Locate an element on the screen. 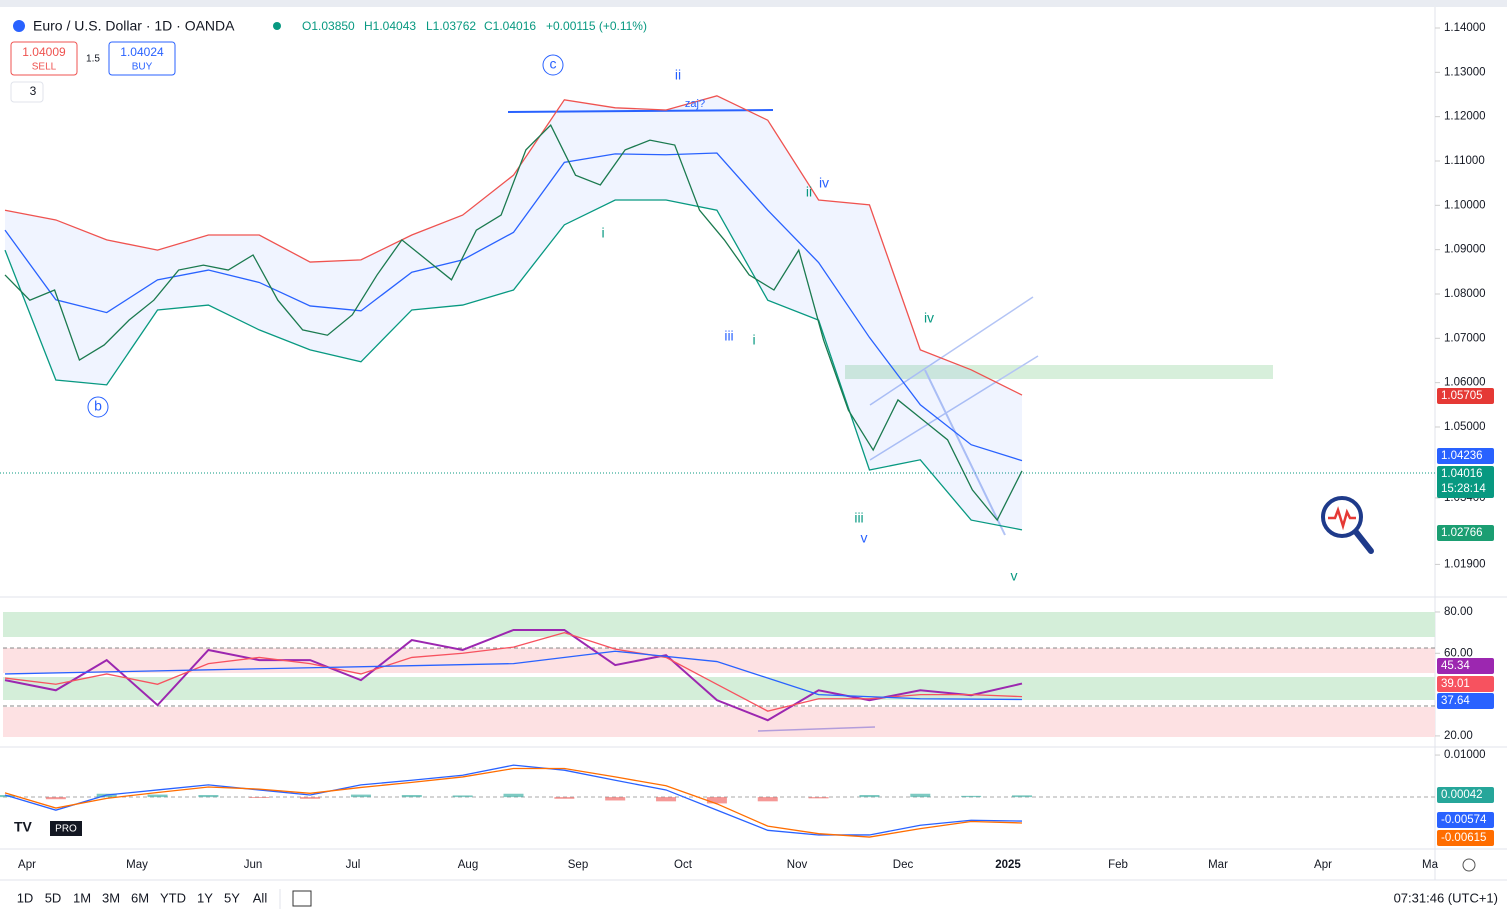 This screenshot has width=1507, height=924. y-tick-label: 1.14000 is located at coordinates (1465, 28).